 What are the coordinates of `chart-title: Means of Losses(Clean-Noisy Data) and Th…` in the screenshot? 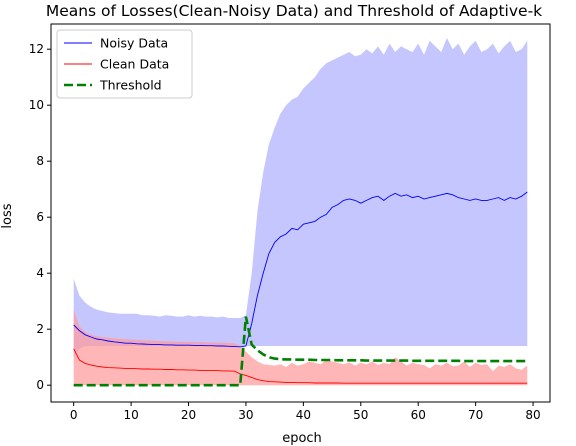 It's located at (294, 11).